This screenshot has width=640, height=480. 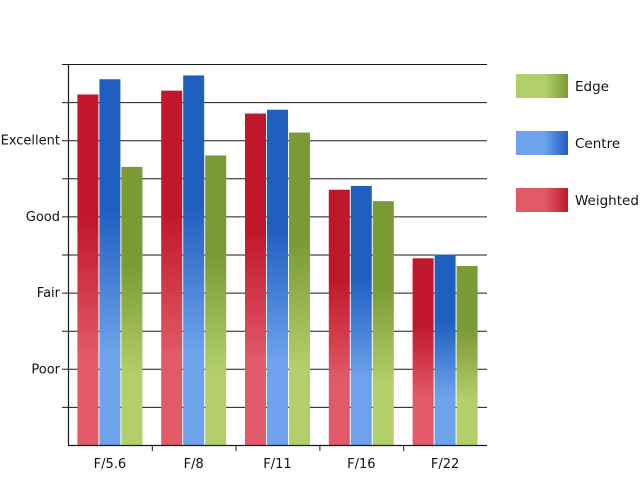 I want to click on legend-swatch-weighted, so click(x=542, y=200).